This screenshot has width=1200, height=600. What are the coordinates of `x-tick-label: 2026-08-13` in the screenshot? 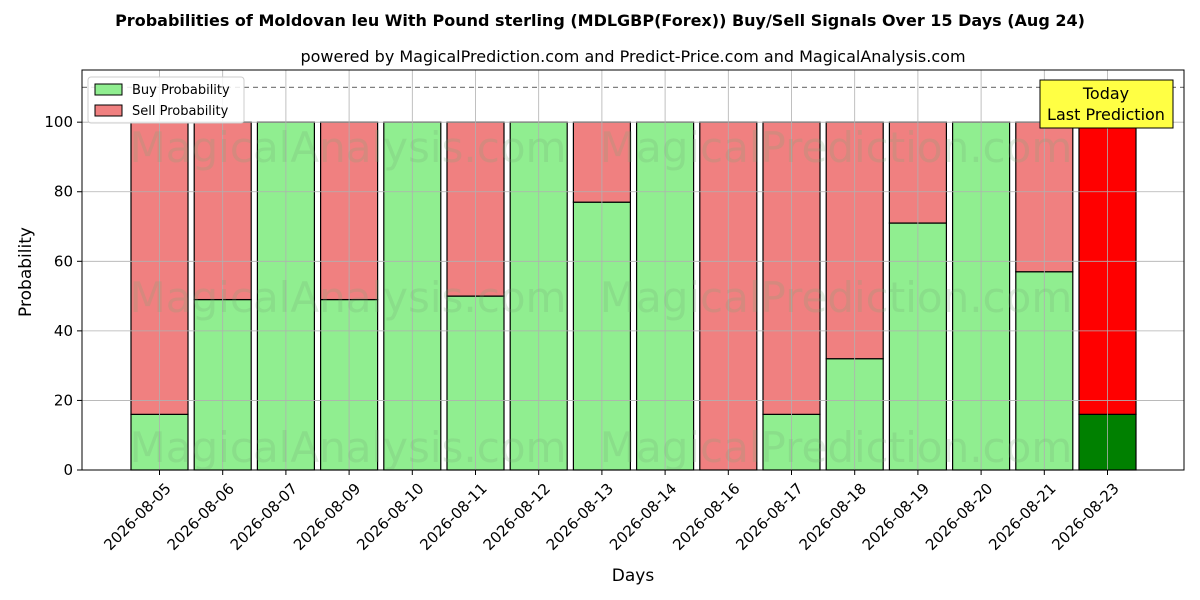 It's located at (580, 517).